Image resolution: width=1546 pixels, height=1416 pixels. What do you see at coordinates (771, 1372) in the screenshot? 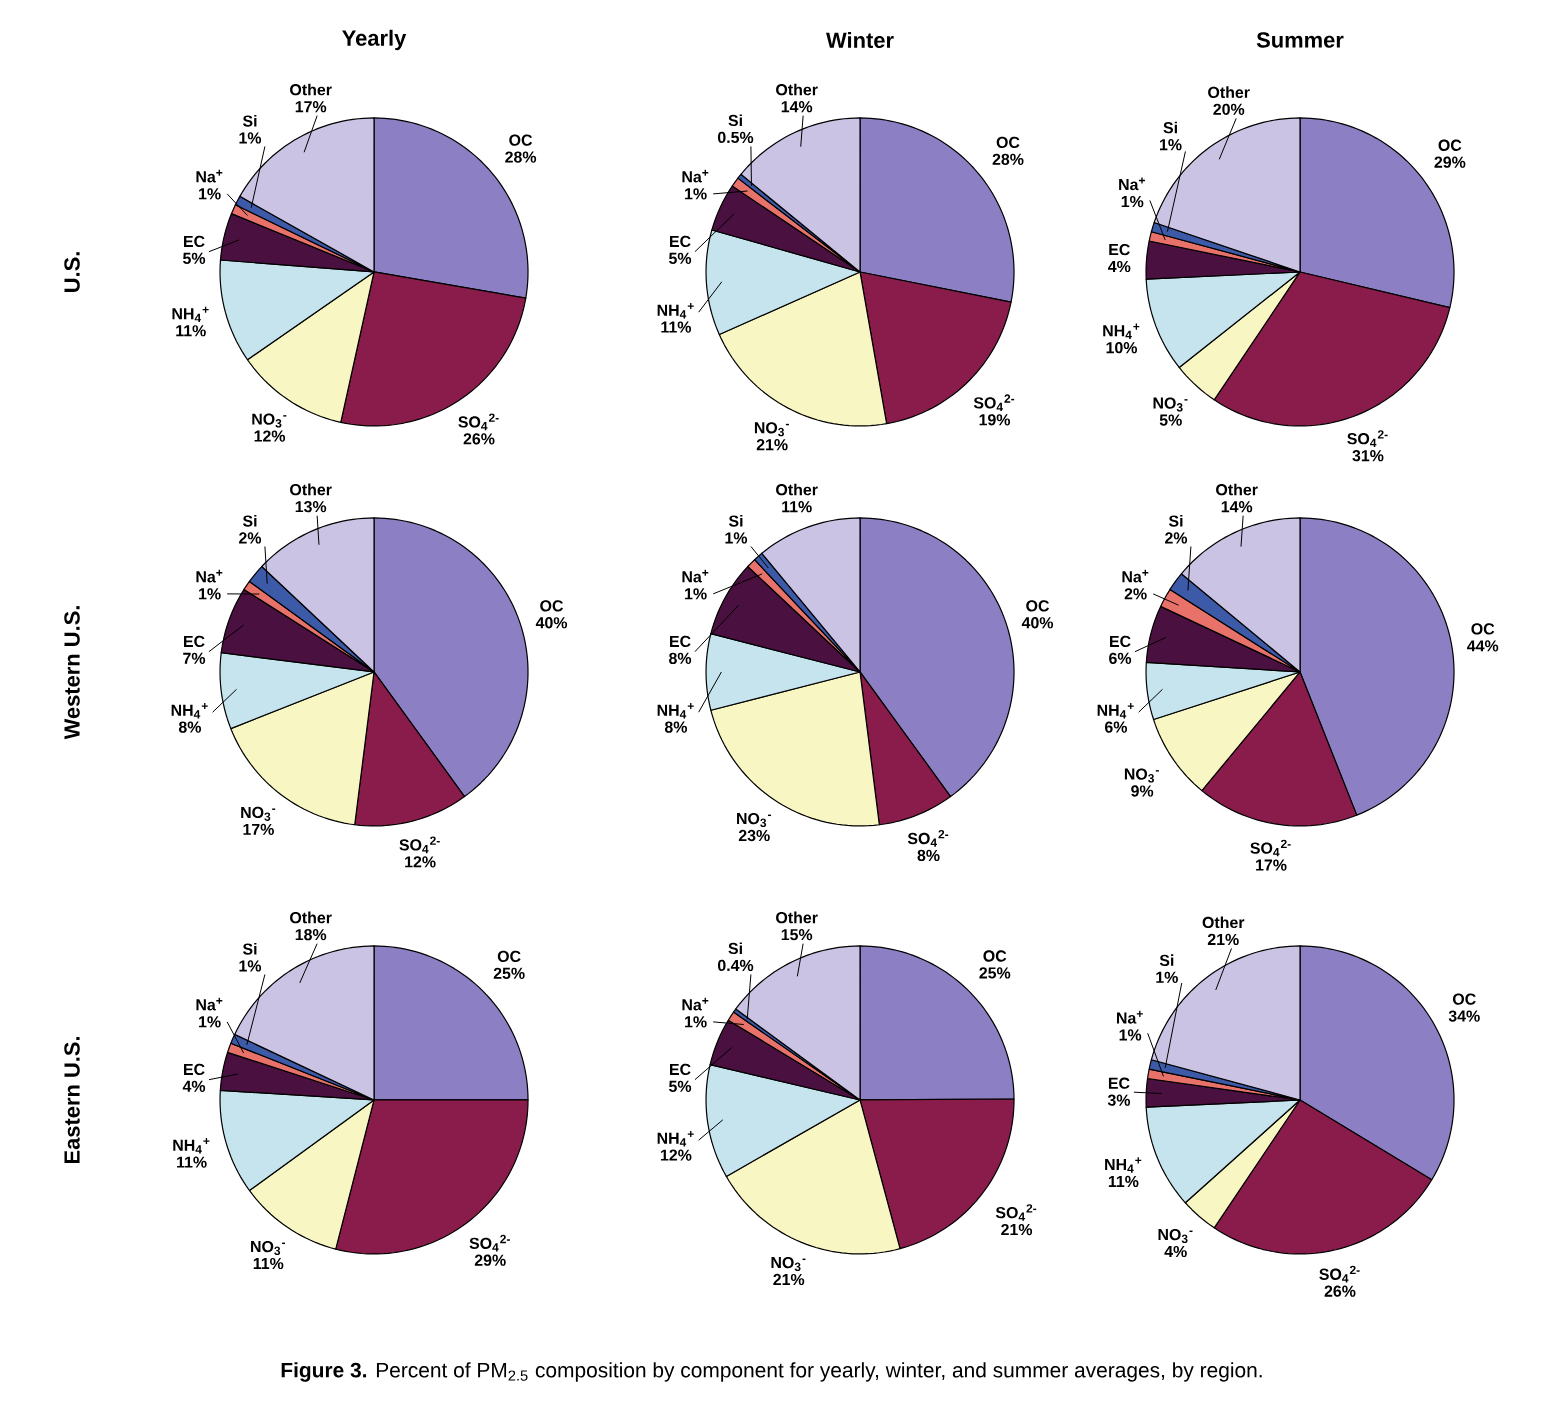
I see `text: Figure 3. Percent of PM$_{2.5}$ composition by component for yearly, winter, and summer averages, by region.` at bounding box center [771, 1372].